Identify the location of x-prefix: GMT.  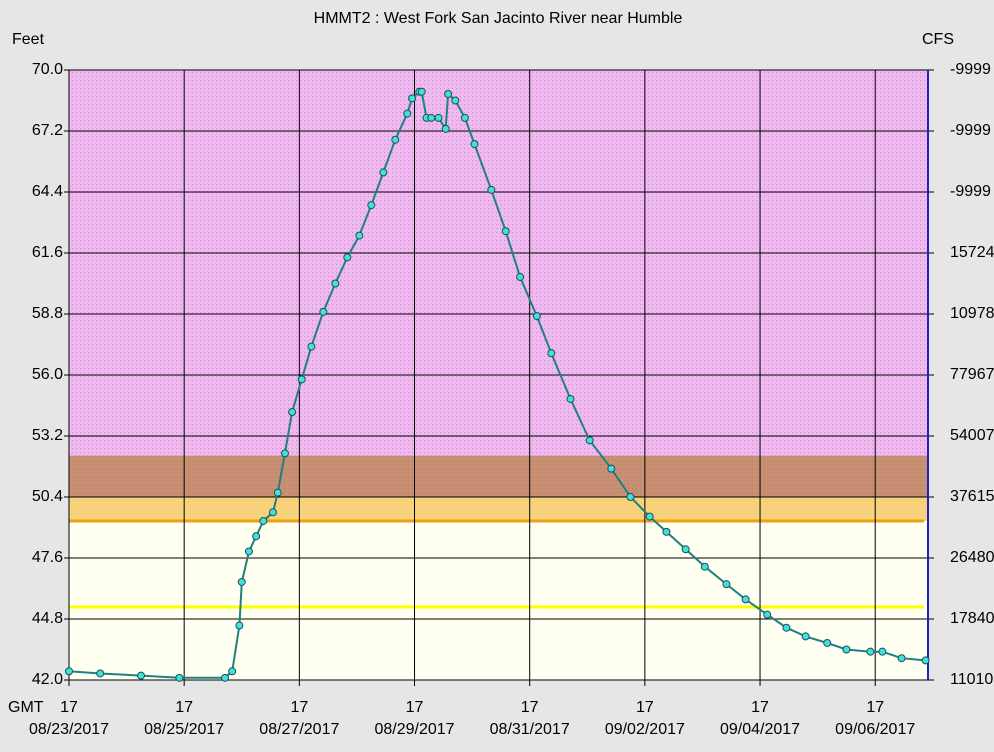
(26, 707).